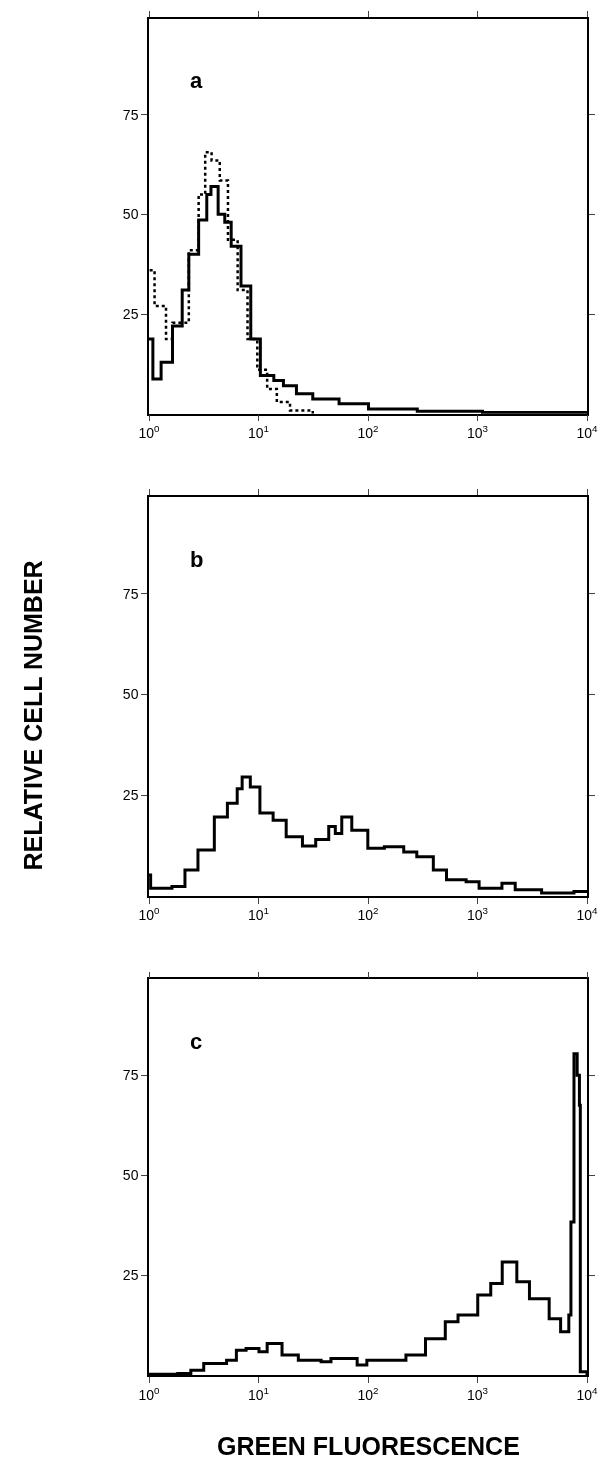  Describe the element at coordinates (32, 715) in the screenshot. I see `y-axis-title: RELATIVE CELL NUMBER` at that location.